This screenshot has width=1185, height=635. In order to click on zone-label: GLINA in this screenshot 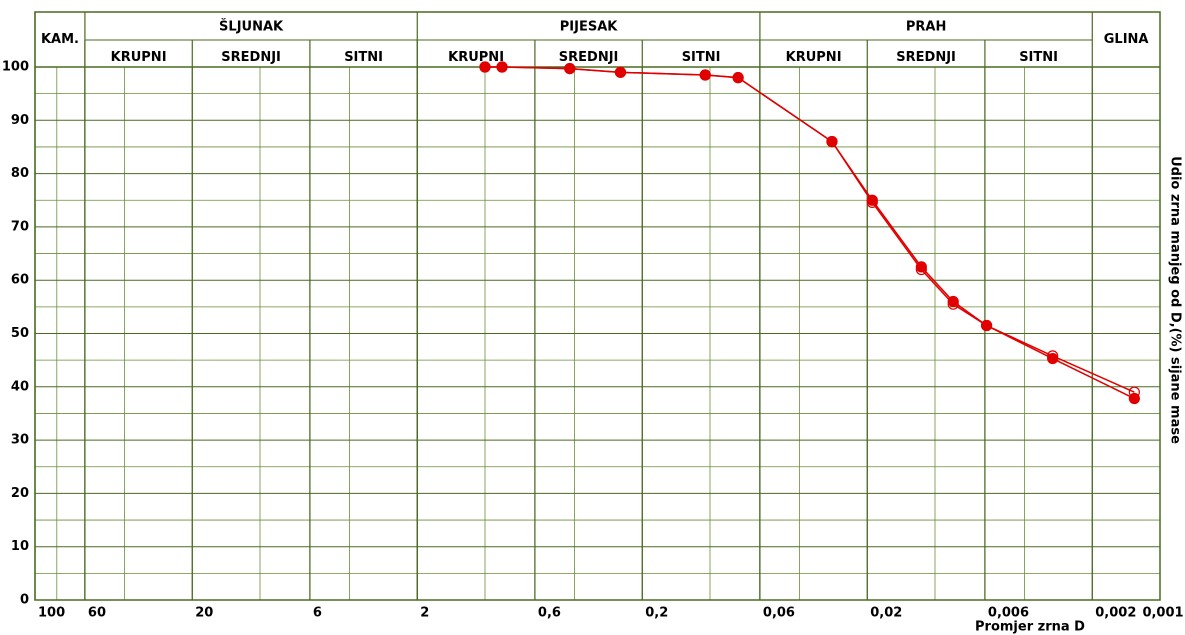, I will do `click(1126, 39)`.